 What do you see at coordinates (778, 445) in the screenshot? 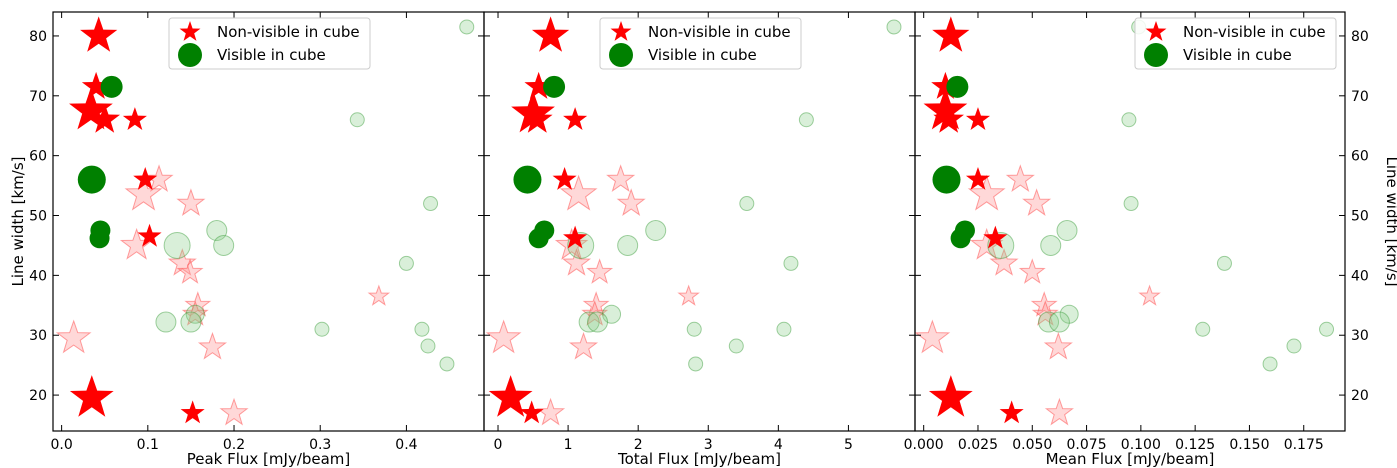
I see `x-tick-label: 4` at bounding box center [778, 445].